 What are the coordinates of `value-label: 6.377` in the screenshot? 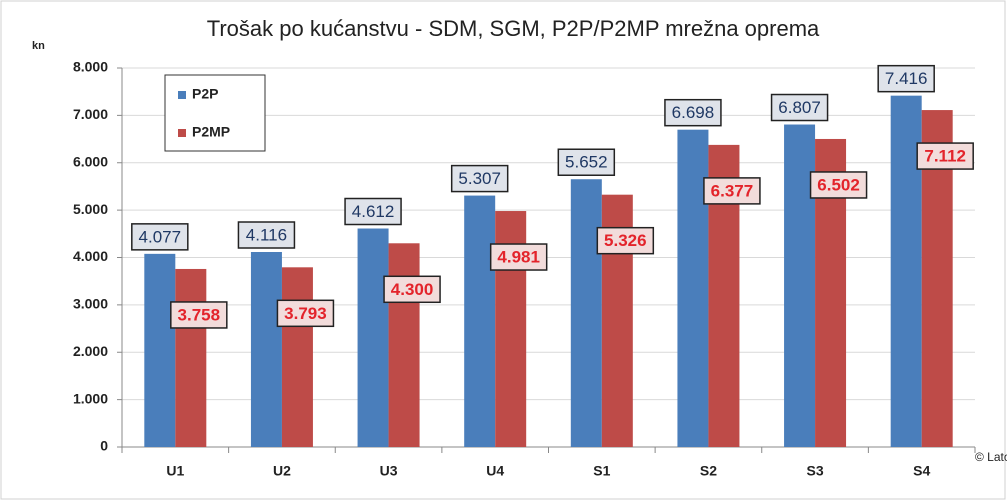 It's located at (732, 190).